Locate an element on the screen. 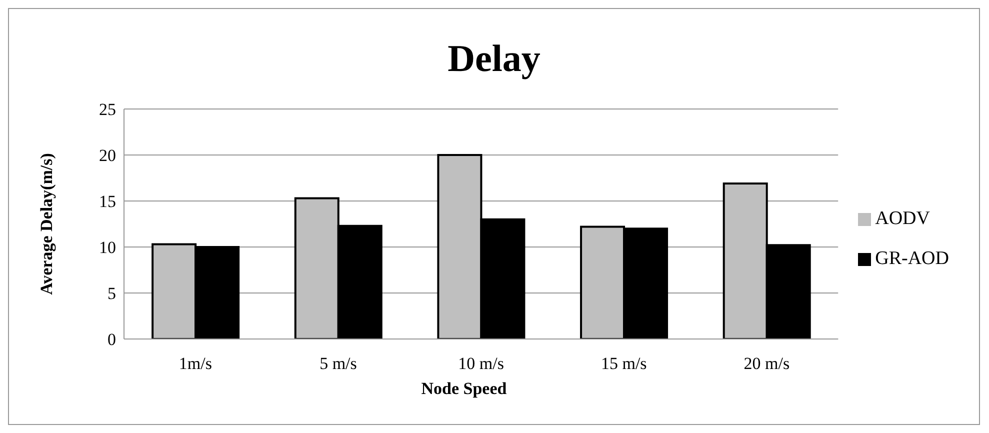 Image resolution: width=989 pixels, height=433 pixels. y-axis-title: Average Delay(m/s) is located at coordinates (47, 224).